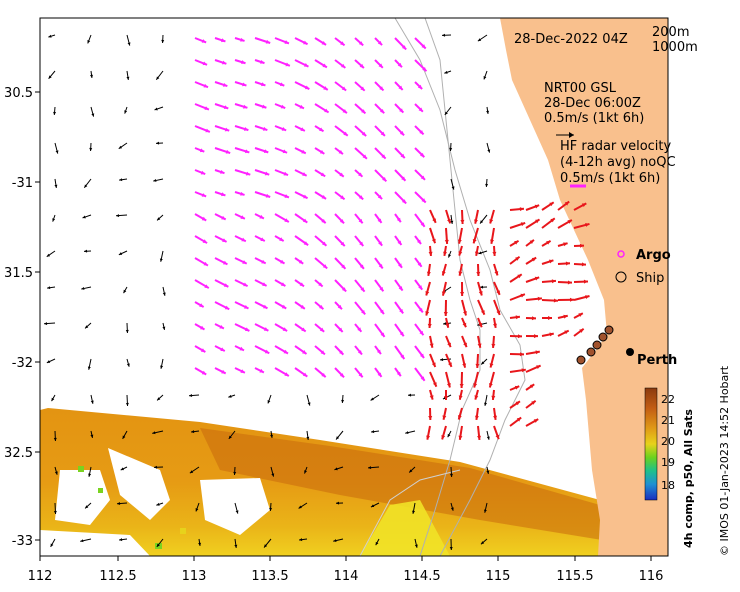 Image resolution: width=740 pixels, height=592 pixels. Describe the element at coordinates (421, 576) in the screenshot. I see `x-tick-label: 114.5` at that location.